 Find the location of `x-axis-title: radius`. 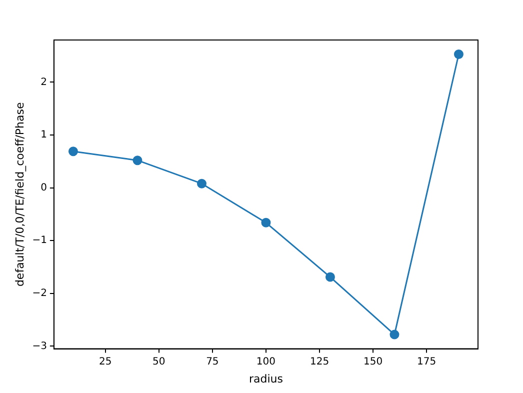

x-axis-title: radius is located at coordinates (266, 379).